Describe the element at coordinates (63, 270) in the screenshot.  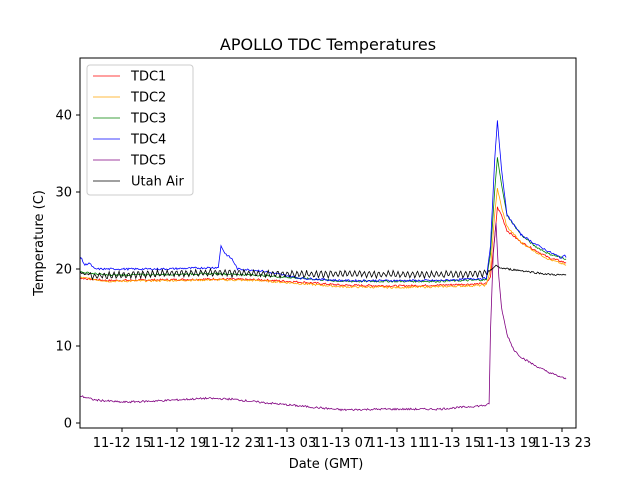
I see `y-tick-label: 20` at that location.